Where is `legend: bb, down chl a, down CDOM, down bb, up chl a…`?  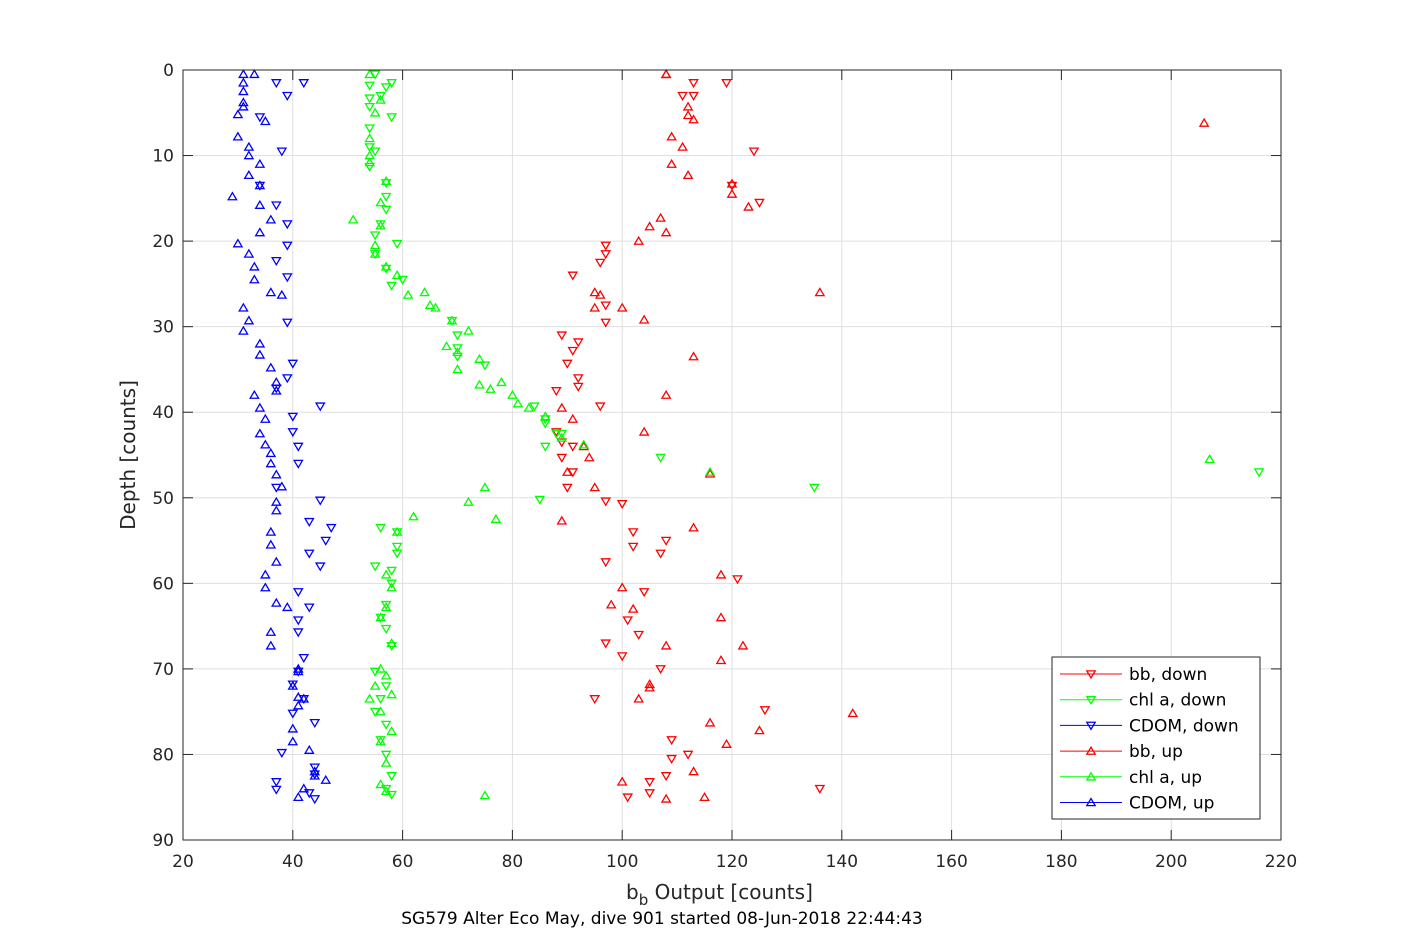 legend: bb, down chl a, down CDOM, down bb, up chl a… is located at coordinates (1156, 738).